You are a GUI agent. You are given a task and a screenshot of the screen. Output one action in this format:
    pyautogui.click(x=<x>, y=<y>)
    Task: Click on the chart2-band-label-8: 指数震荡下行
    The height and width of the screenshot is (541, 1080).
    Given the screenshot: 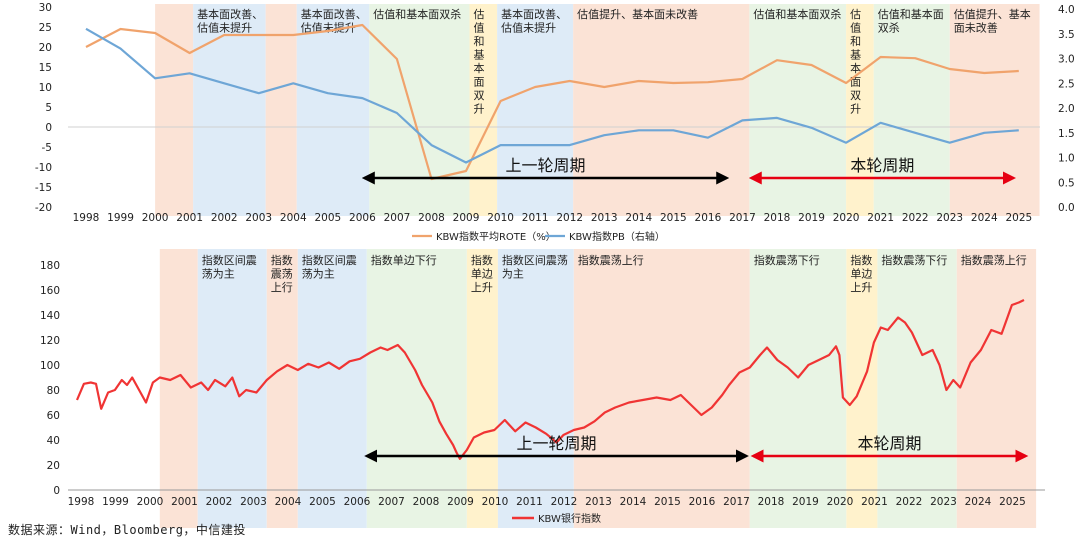 What is the action you would take?
    pyautogui.click(x=787, y=260)
    